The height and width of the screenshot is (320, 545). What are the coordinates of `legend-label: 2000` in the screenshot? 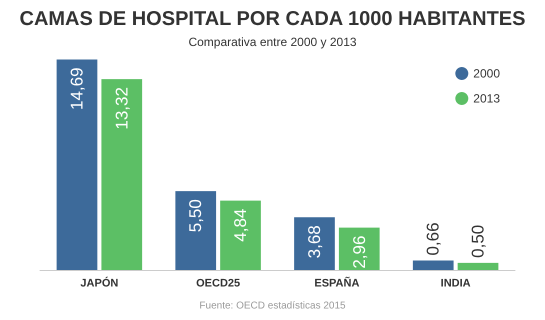 It's located at (486, 73).